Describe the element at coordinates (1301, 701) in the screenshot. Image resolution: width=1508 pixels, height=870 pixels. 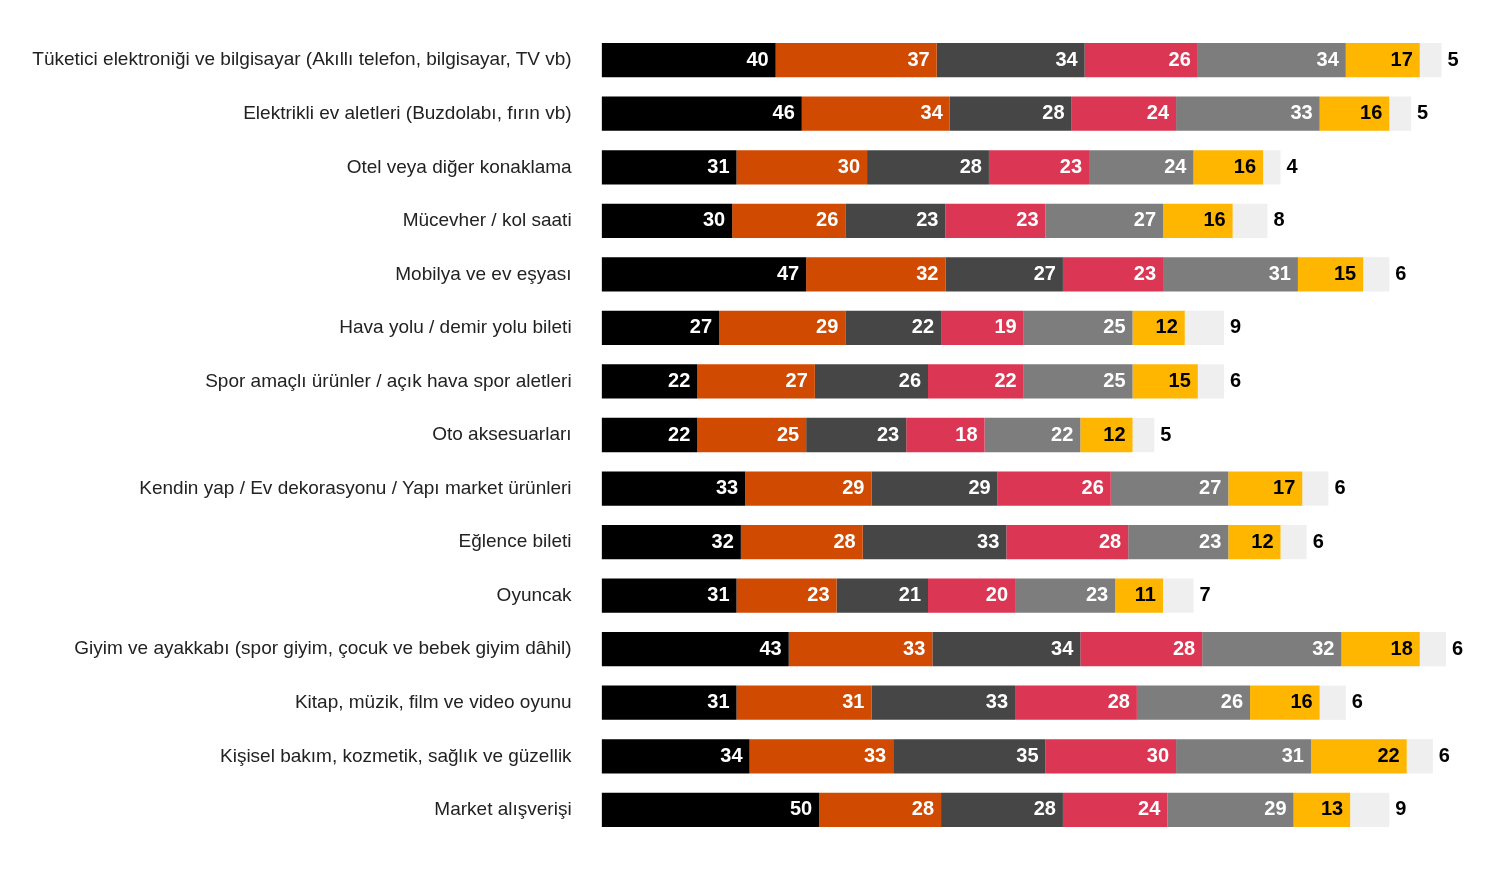
I see `data-label: 16` at that location.